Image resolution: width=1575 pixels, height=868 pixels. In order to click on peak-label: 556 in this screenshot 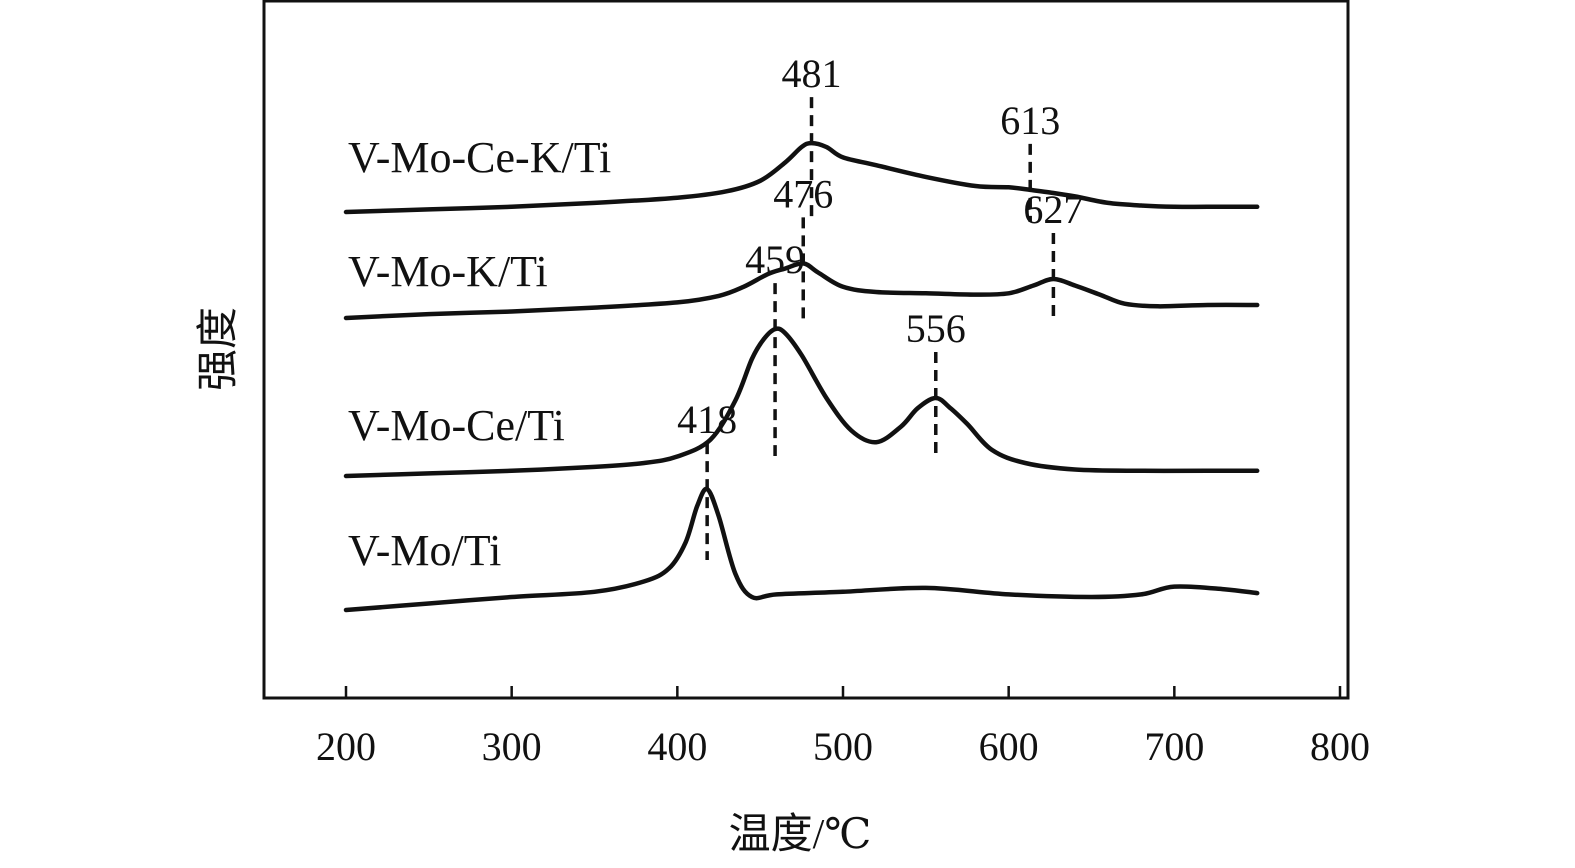, I will do `click(936, 328)`.